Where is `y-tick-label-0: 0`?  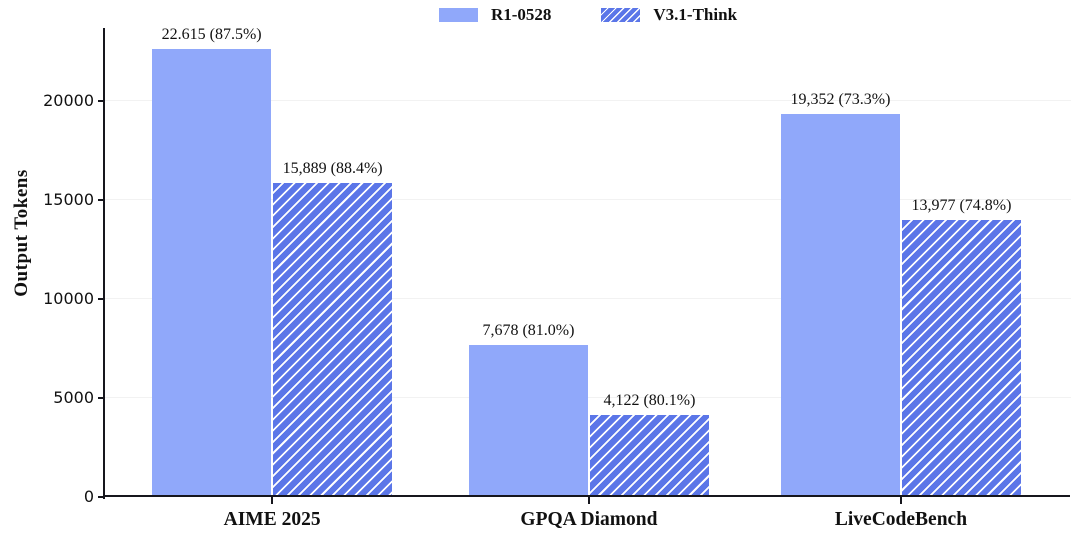 y-tick-label-0: 0 is located at coordinates (88, 496).